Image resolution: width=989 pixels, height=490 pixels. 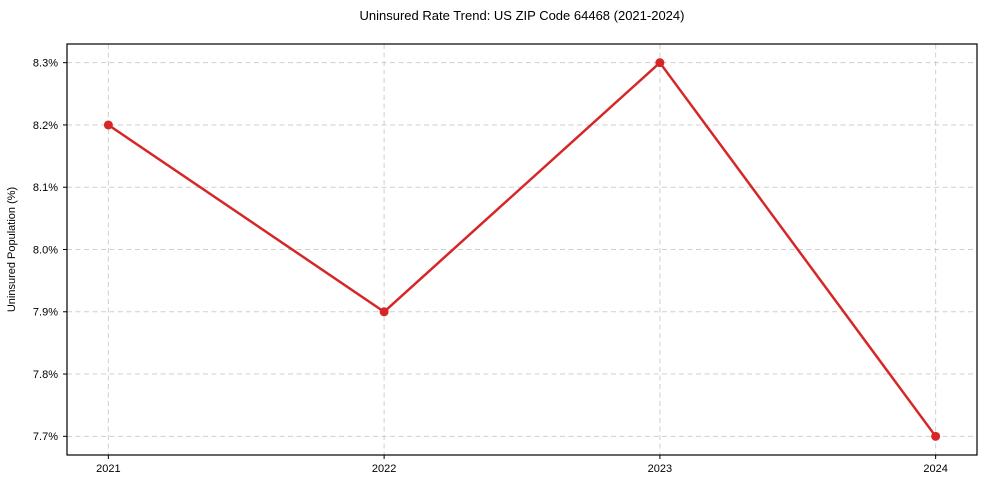 What do you see at coordinates (12, 249) in the screenshot?
I see `y-axis-label: Uninsured Population (%)` at bounding box center [12, 249].